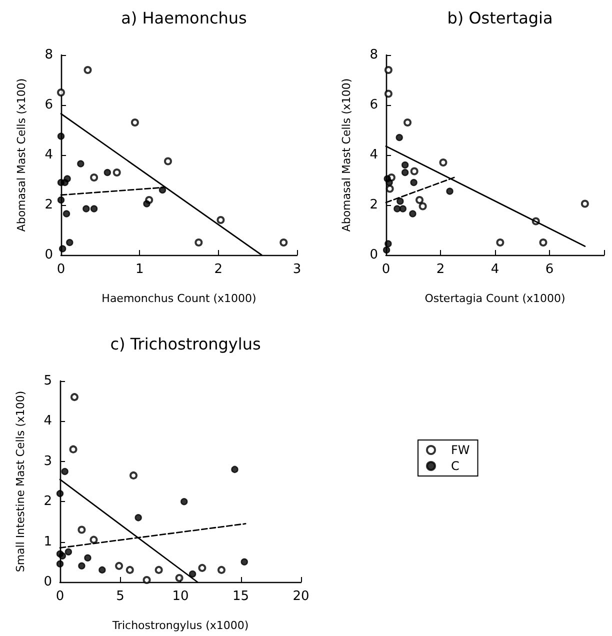  Describe the element at coordinates (180, 596) in the screenshot. I see `x-tick-label: 10` at that location.